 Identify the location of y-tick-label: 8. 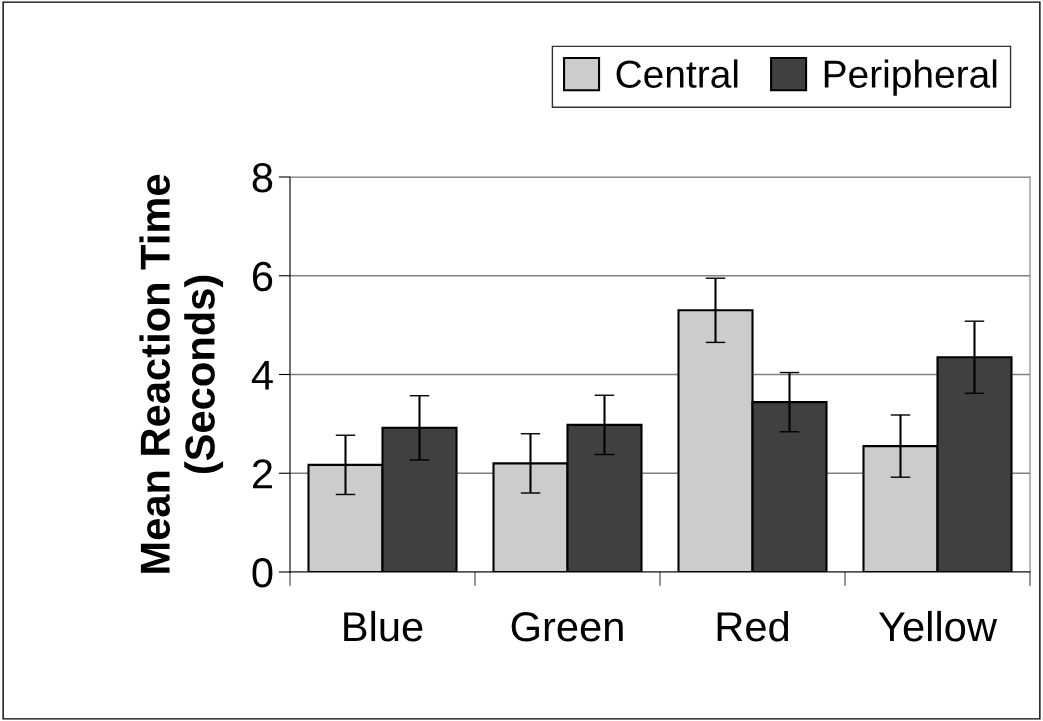
(262, 178).